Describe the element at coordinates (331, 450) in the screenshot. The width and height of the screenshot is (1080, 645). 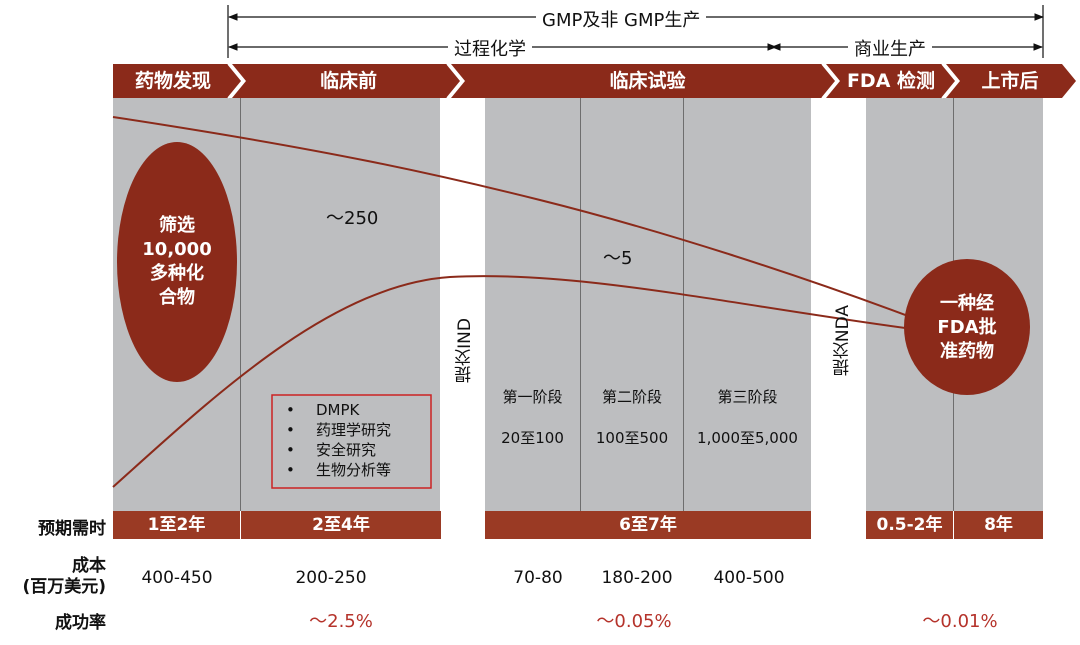
I see `list-item: • 安全研究` at that location.